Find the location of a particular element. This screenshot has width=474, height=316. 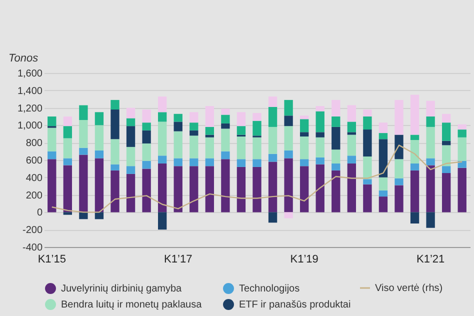

y-tick-label: 0 is located at coordinates (39, 213).